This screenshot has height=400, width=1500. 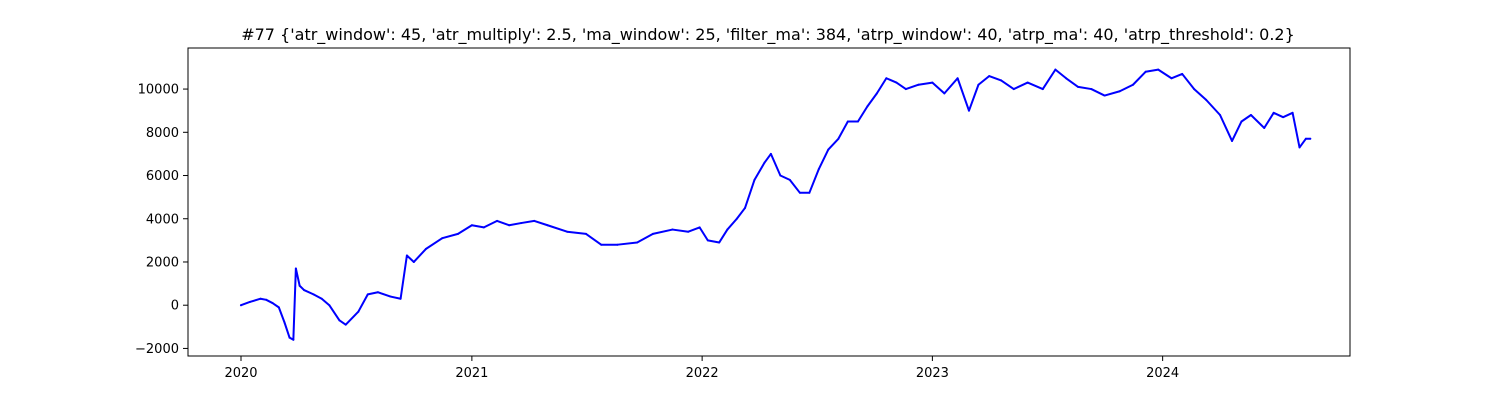 I want to click on y-tick-label: −2000, so click(x=157, y=349).